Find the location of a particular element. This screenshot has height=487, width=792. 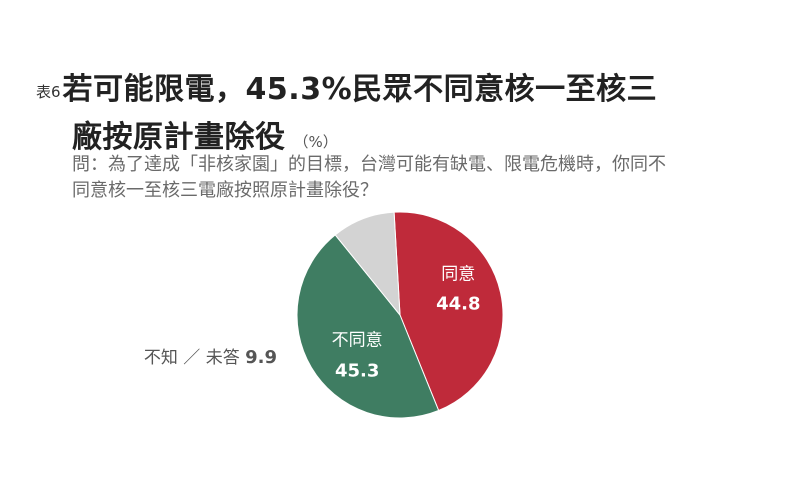

unit-label: （%） is located at coordinates (315, 142).